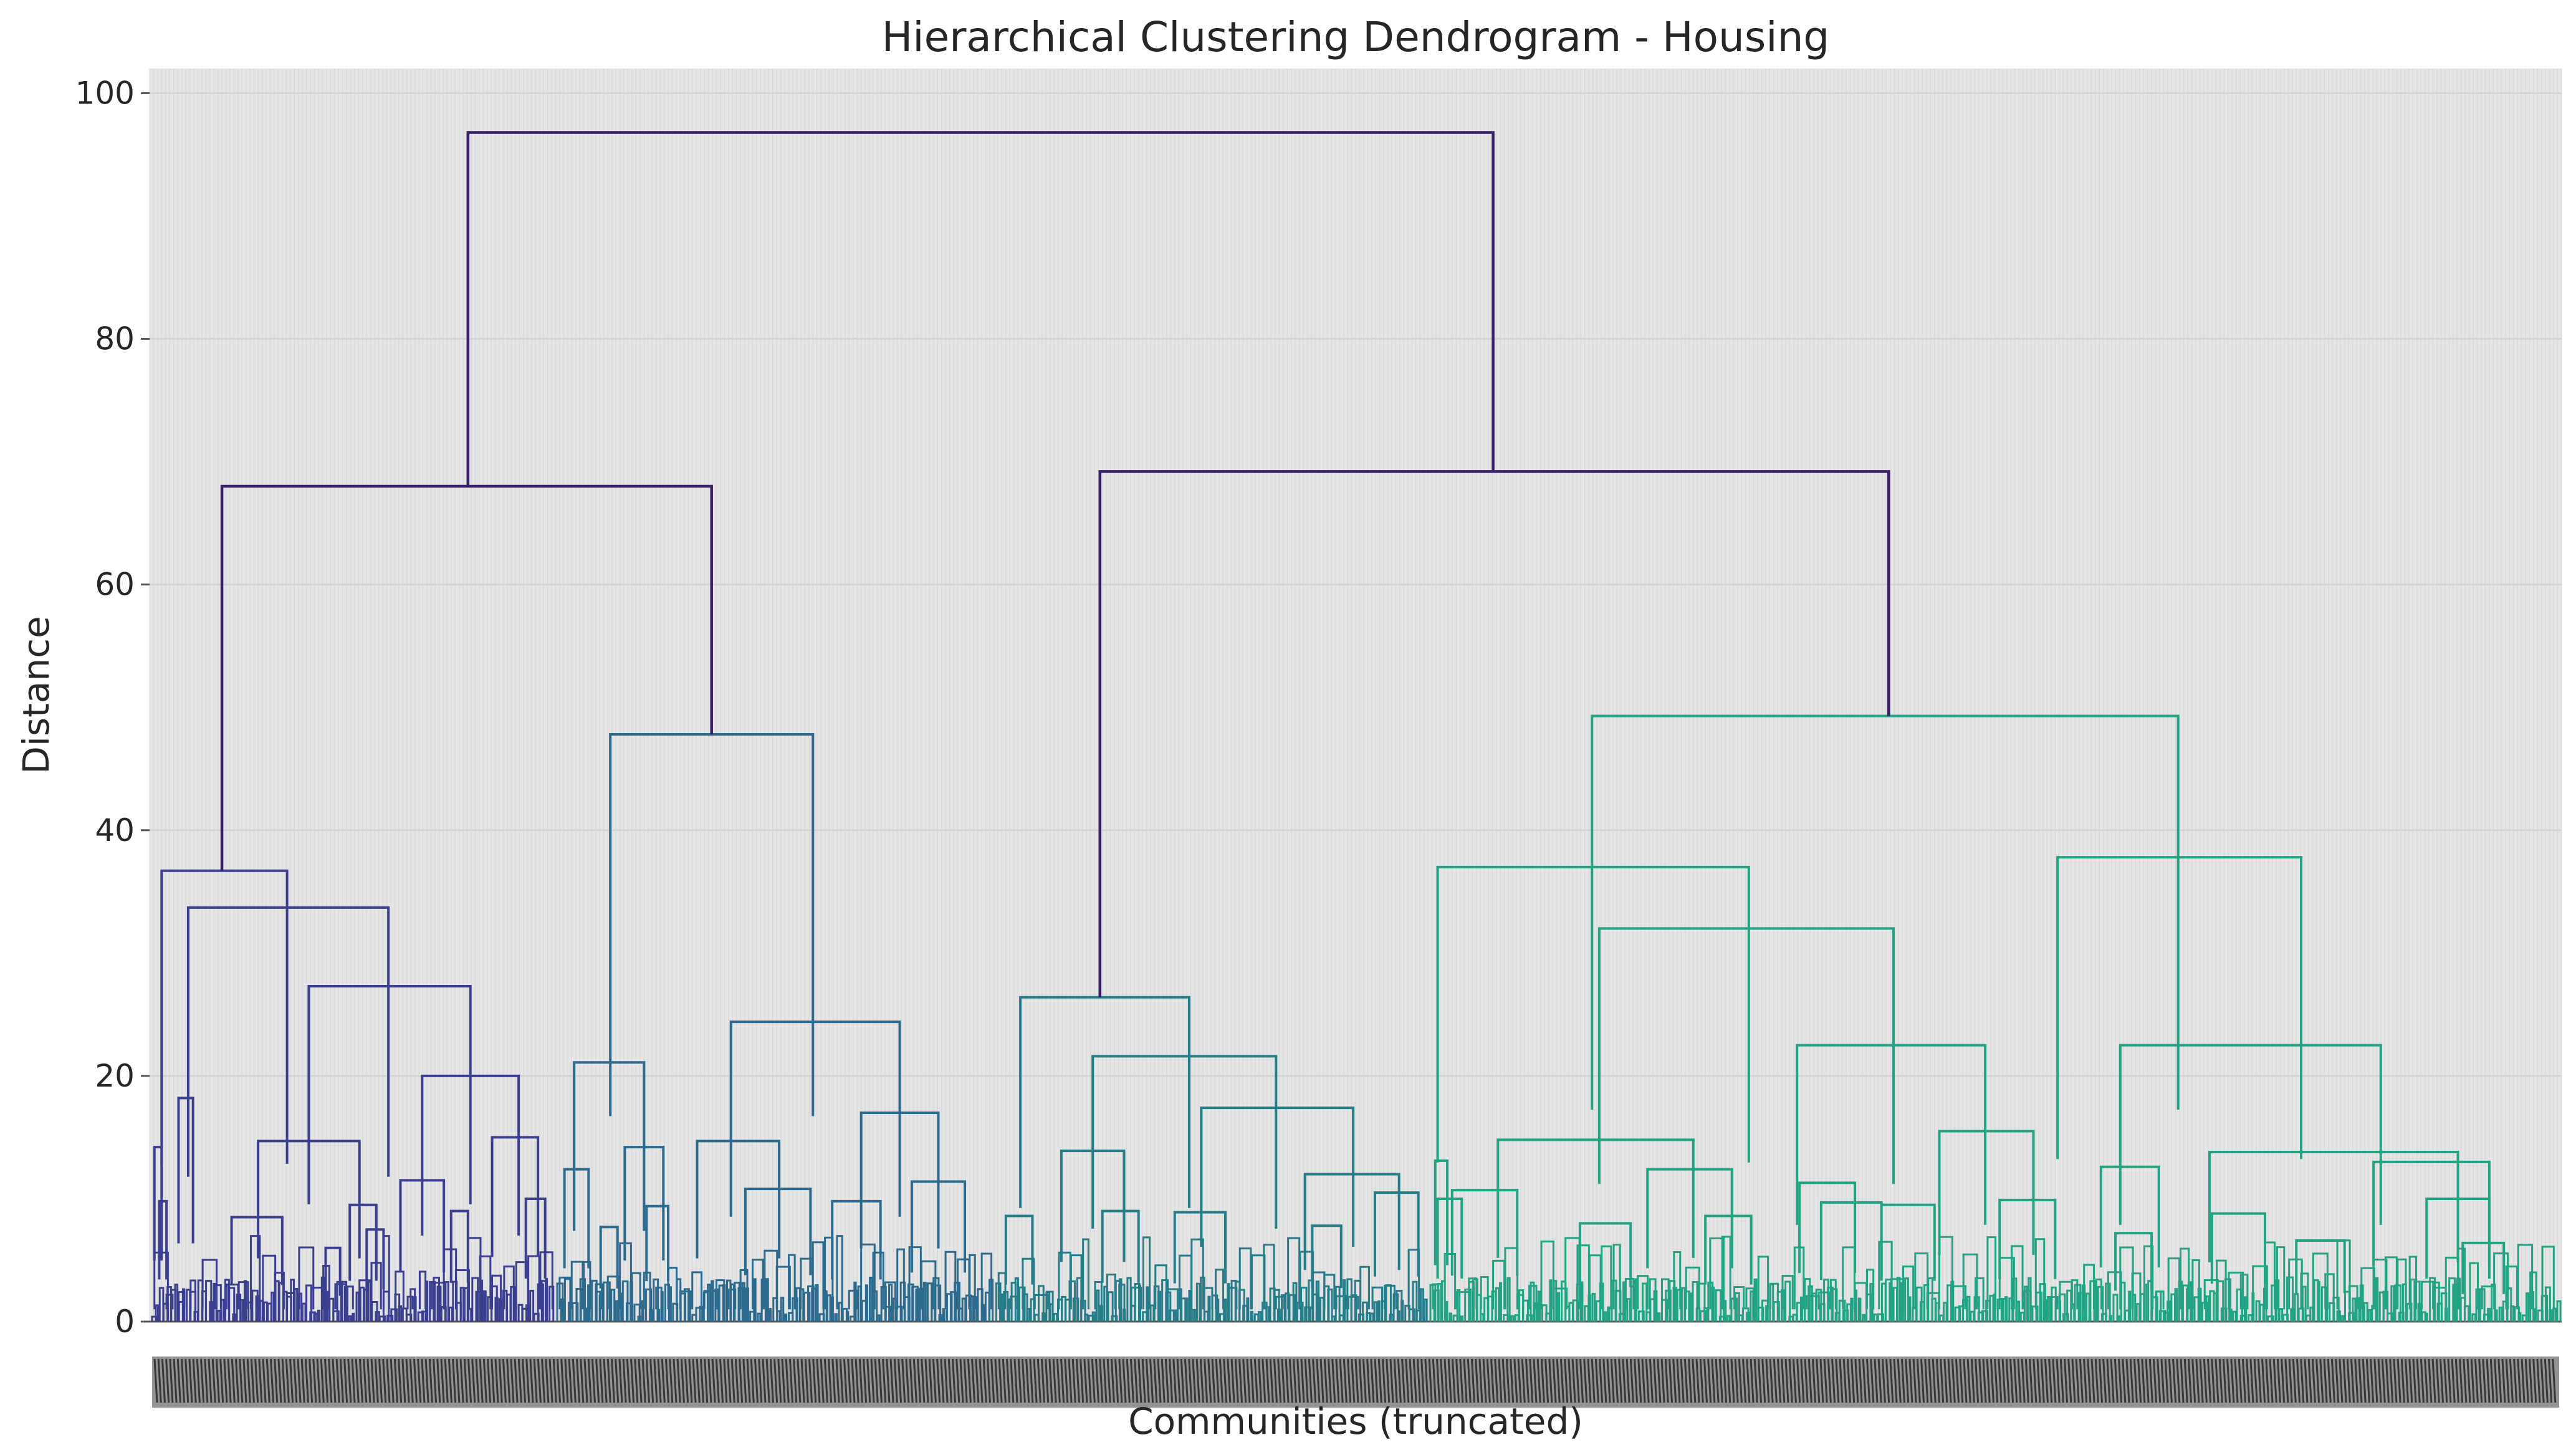  I want to click on y-tick-label: 40, so click(115, 830).